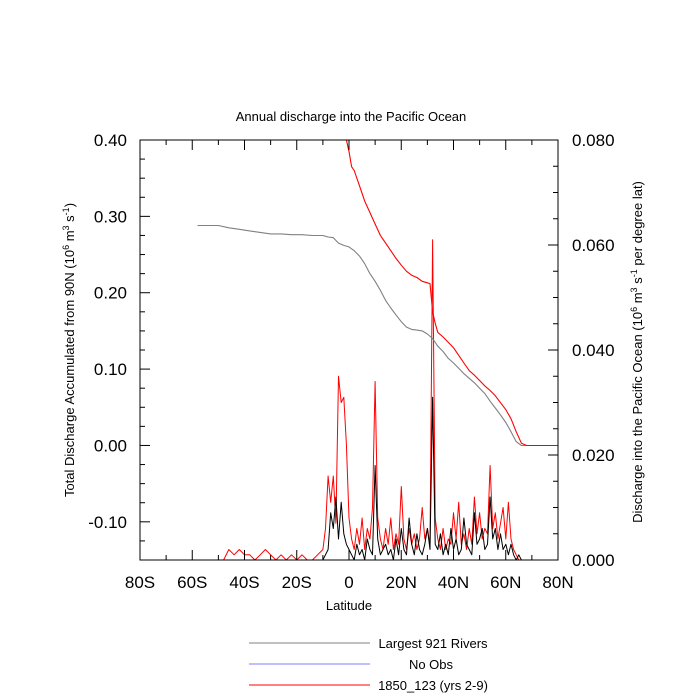  I want to click on x-tick-label: 20S, so click(297, 582).